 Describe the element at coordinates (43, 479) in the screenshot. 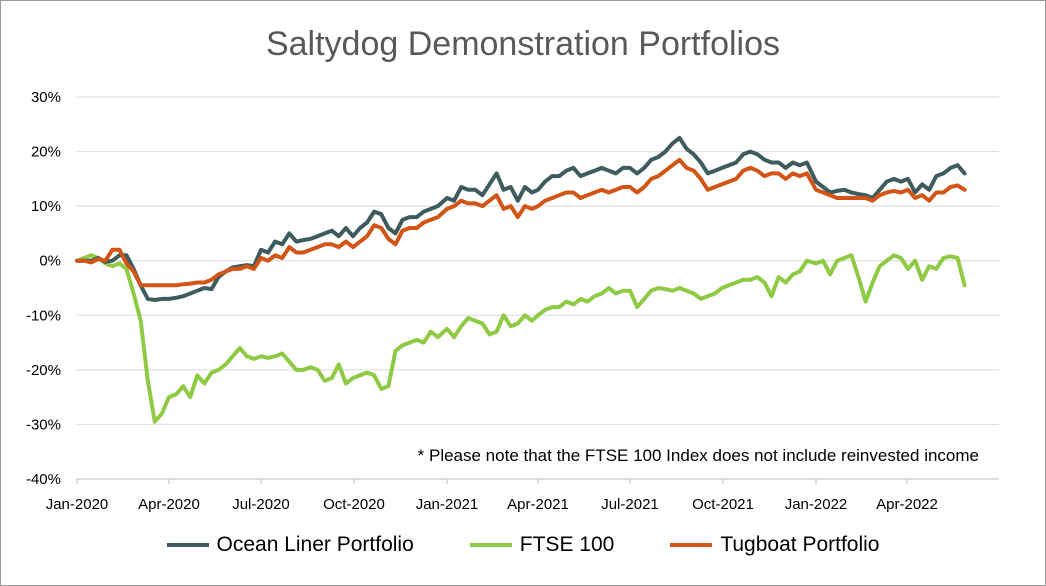

I see `y-tick-label: -40%` at that location.